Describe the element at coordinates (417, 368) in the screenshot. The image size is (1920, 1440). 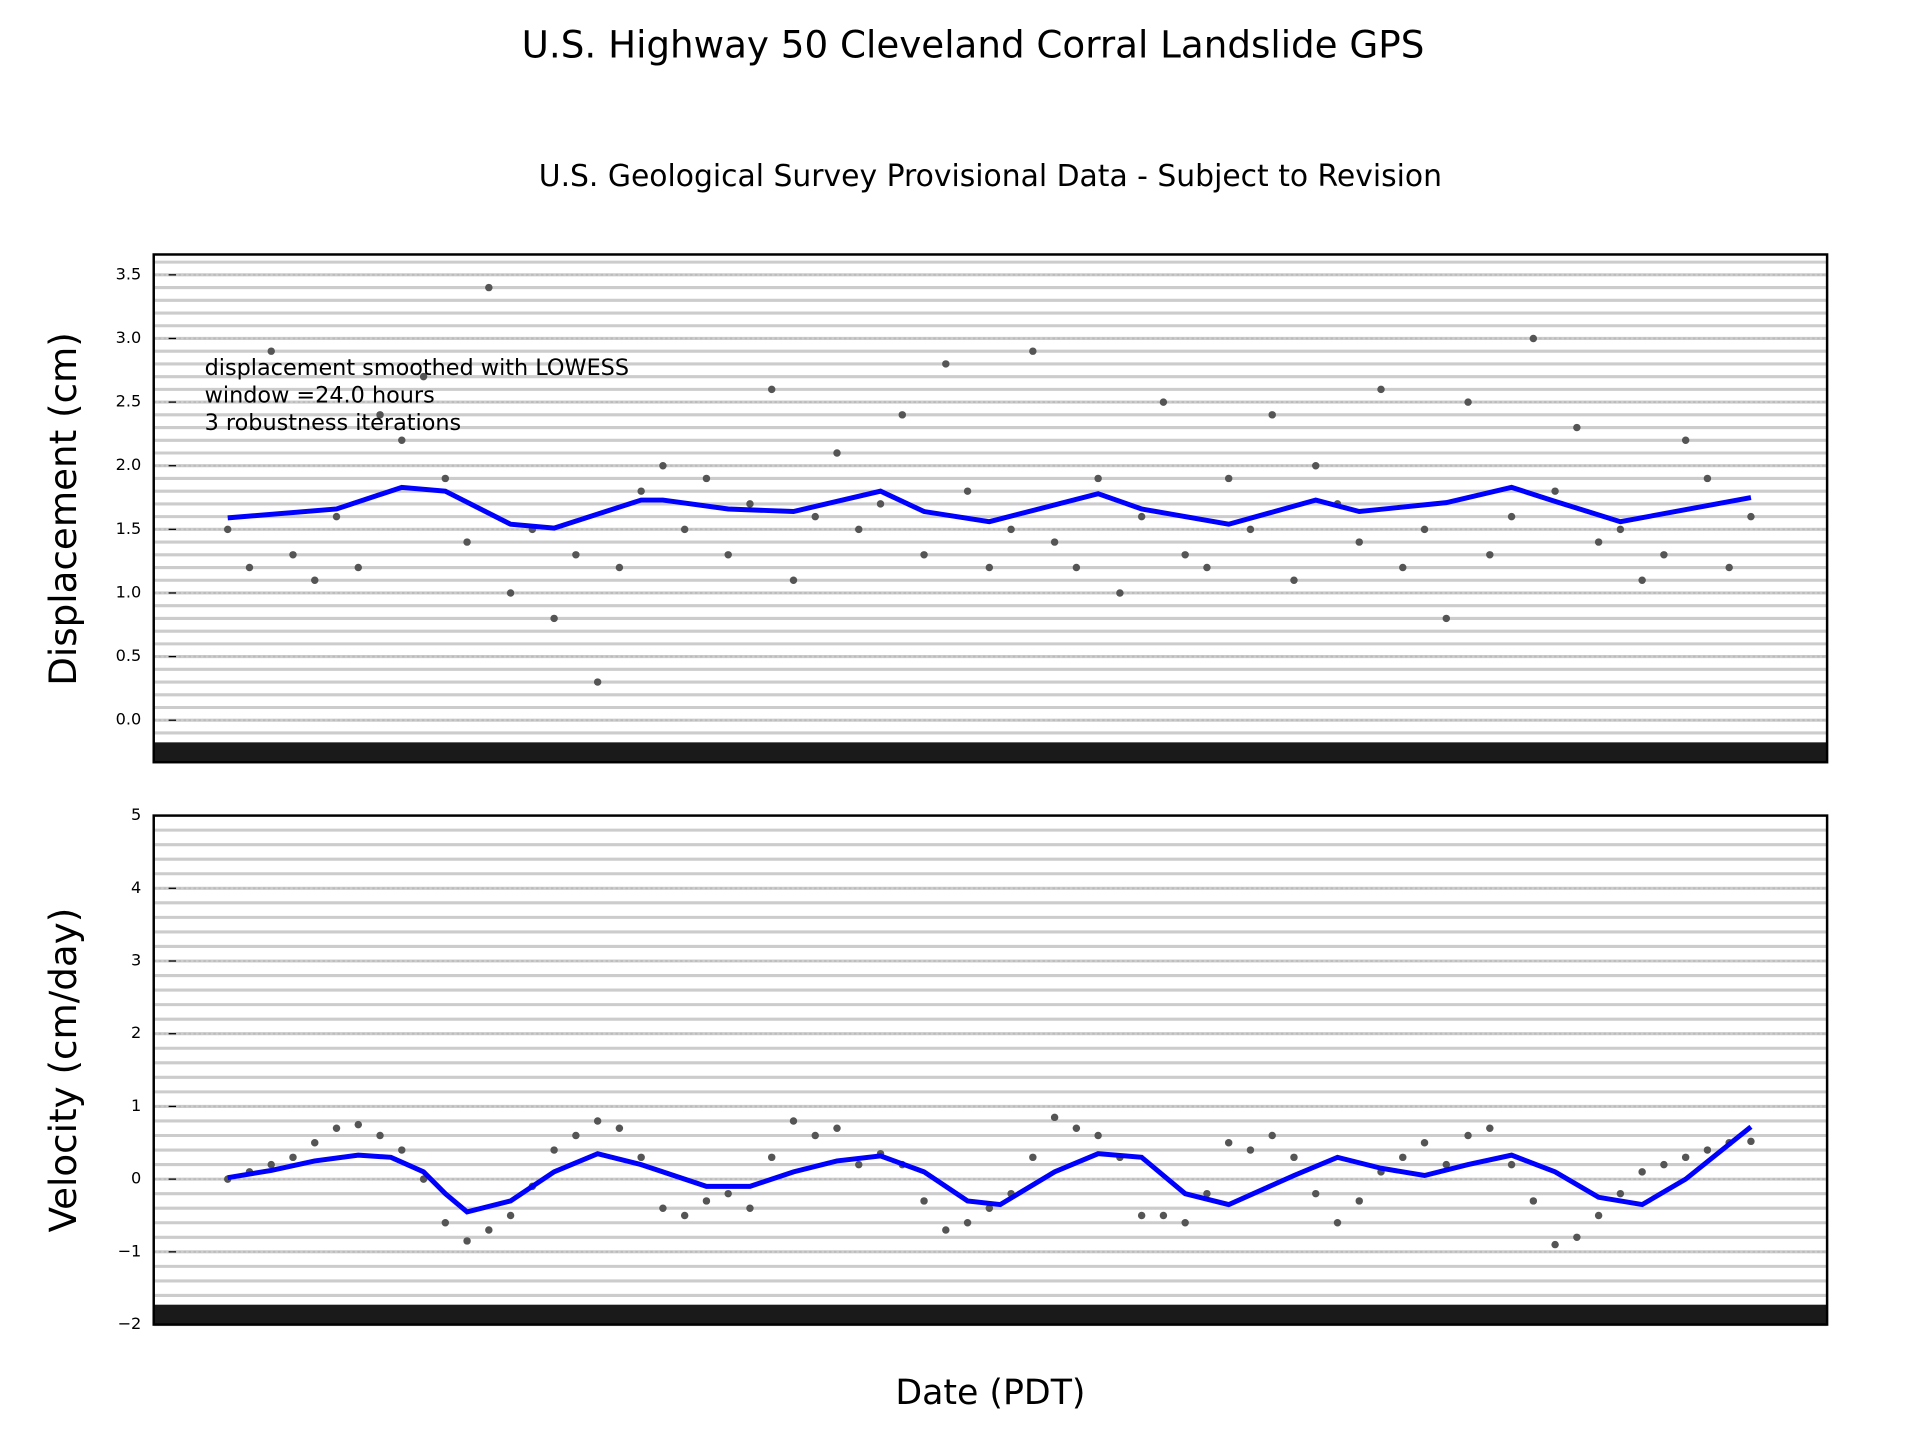
I see `annotation: displacement smoothed with LOWESS` at that location.